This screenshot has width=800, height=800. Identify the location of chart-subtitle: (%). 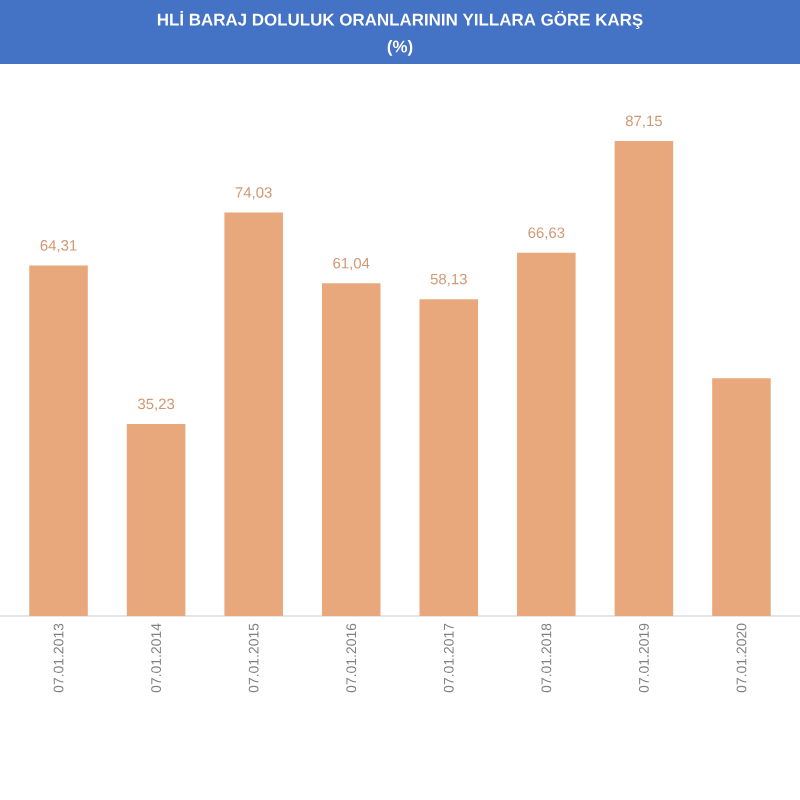
(400, 48).